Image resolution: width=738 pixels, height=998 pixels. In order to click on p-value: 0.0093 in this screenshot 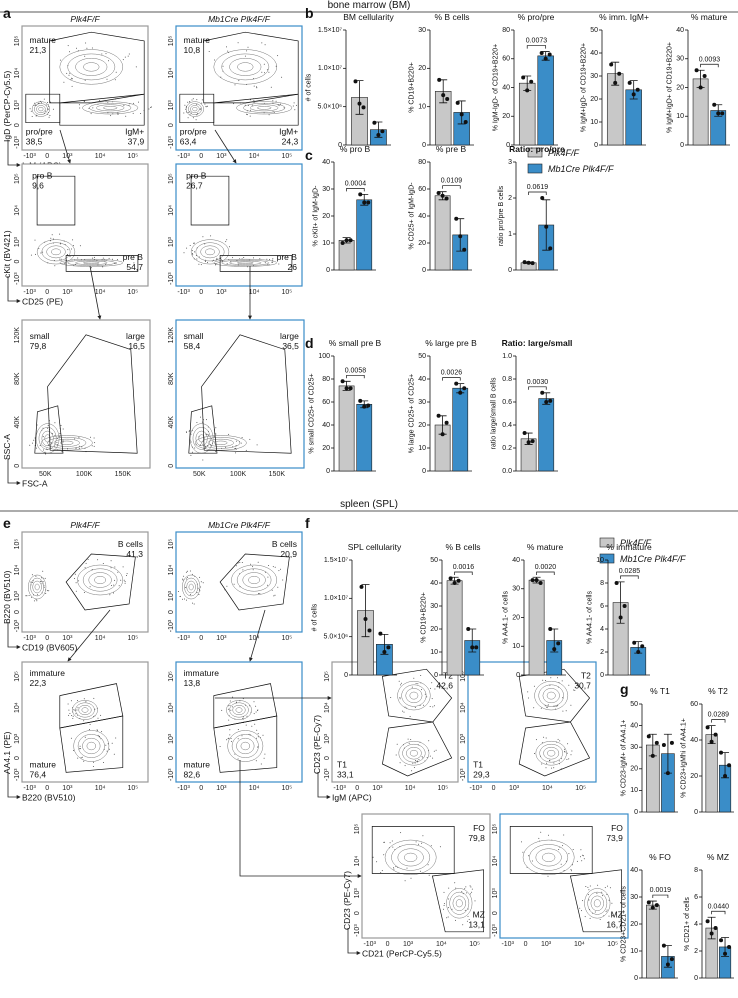, I will do `click(710, 59)`.